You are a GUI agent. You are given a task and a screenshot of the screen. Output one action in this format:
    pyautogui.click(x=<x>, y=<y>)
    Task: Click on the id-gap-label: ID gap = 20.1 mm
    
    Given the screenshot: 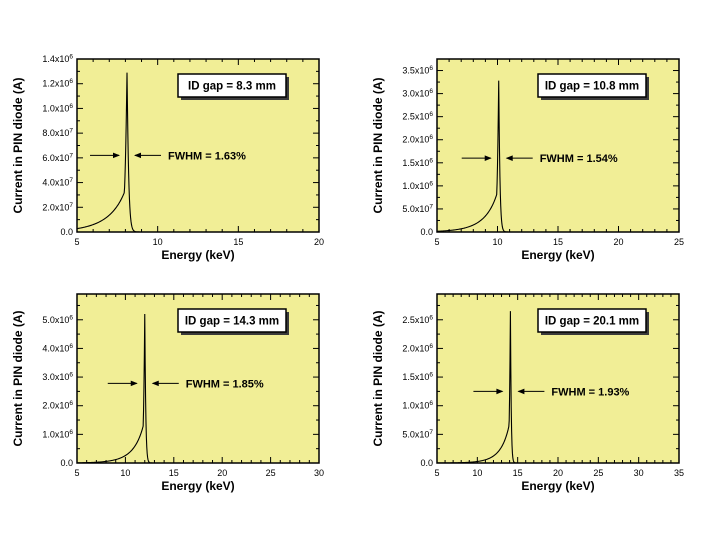 What is the action you would take?
    pyautogui.click(x=592, y=322)
    